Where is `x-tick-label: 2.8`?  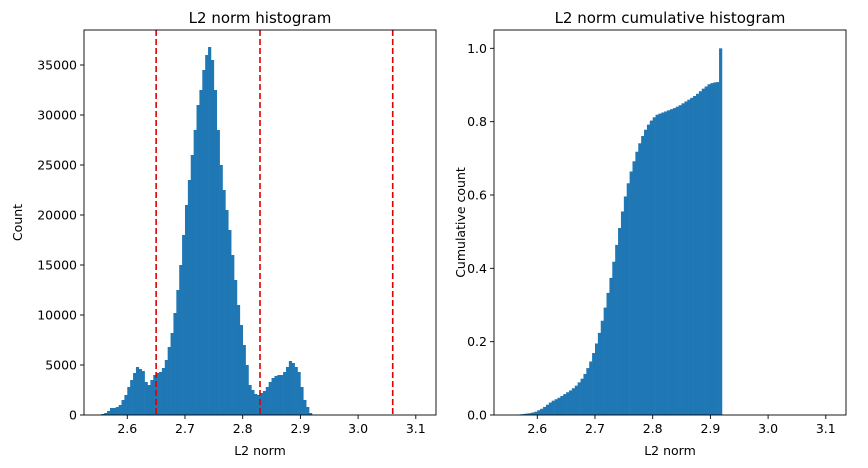
x-tick-label: 2.8 is located at coordinates (243, 428).